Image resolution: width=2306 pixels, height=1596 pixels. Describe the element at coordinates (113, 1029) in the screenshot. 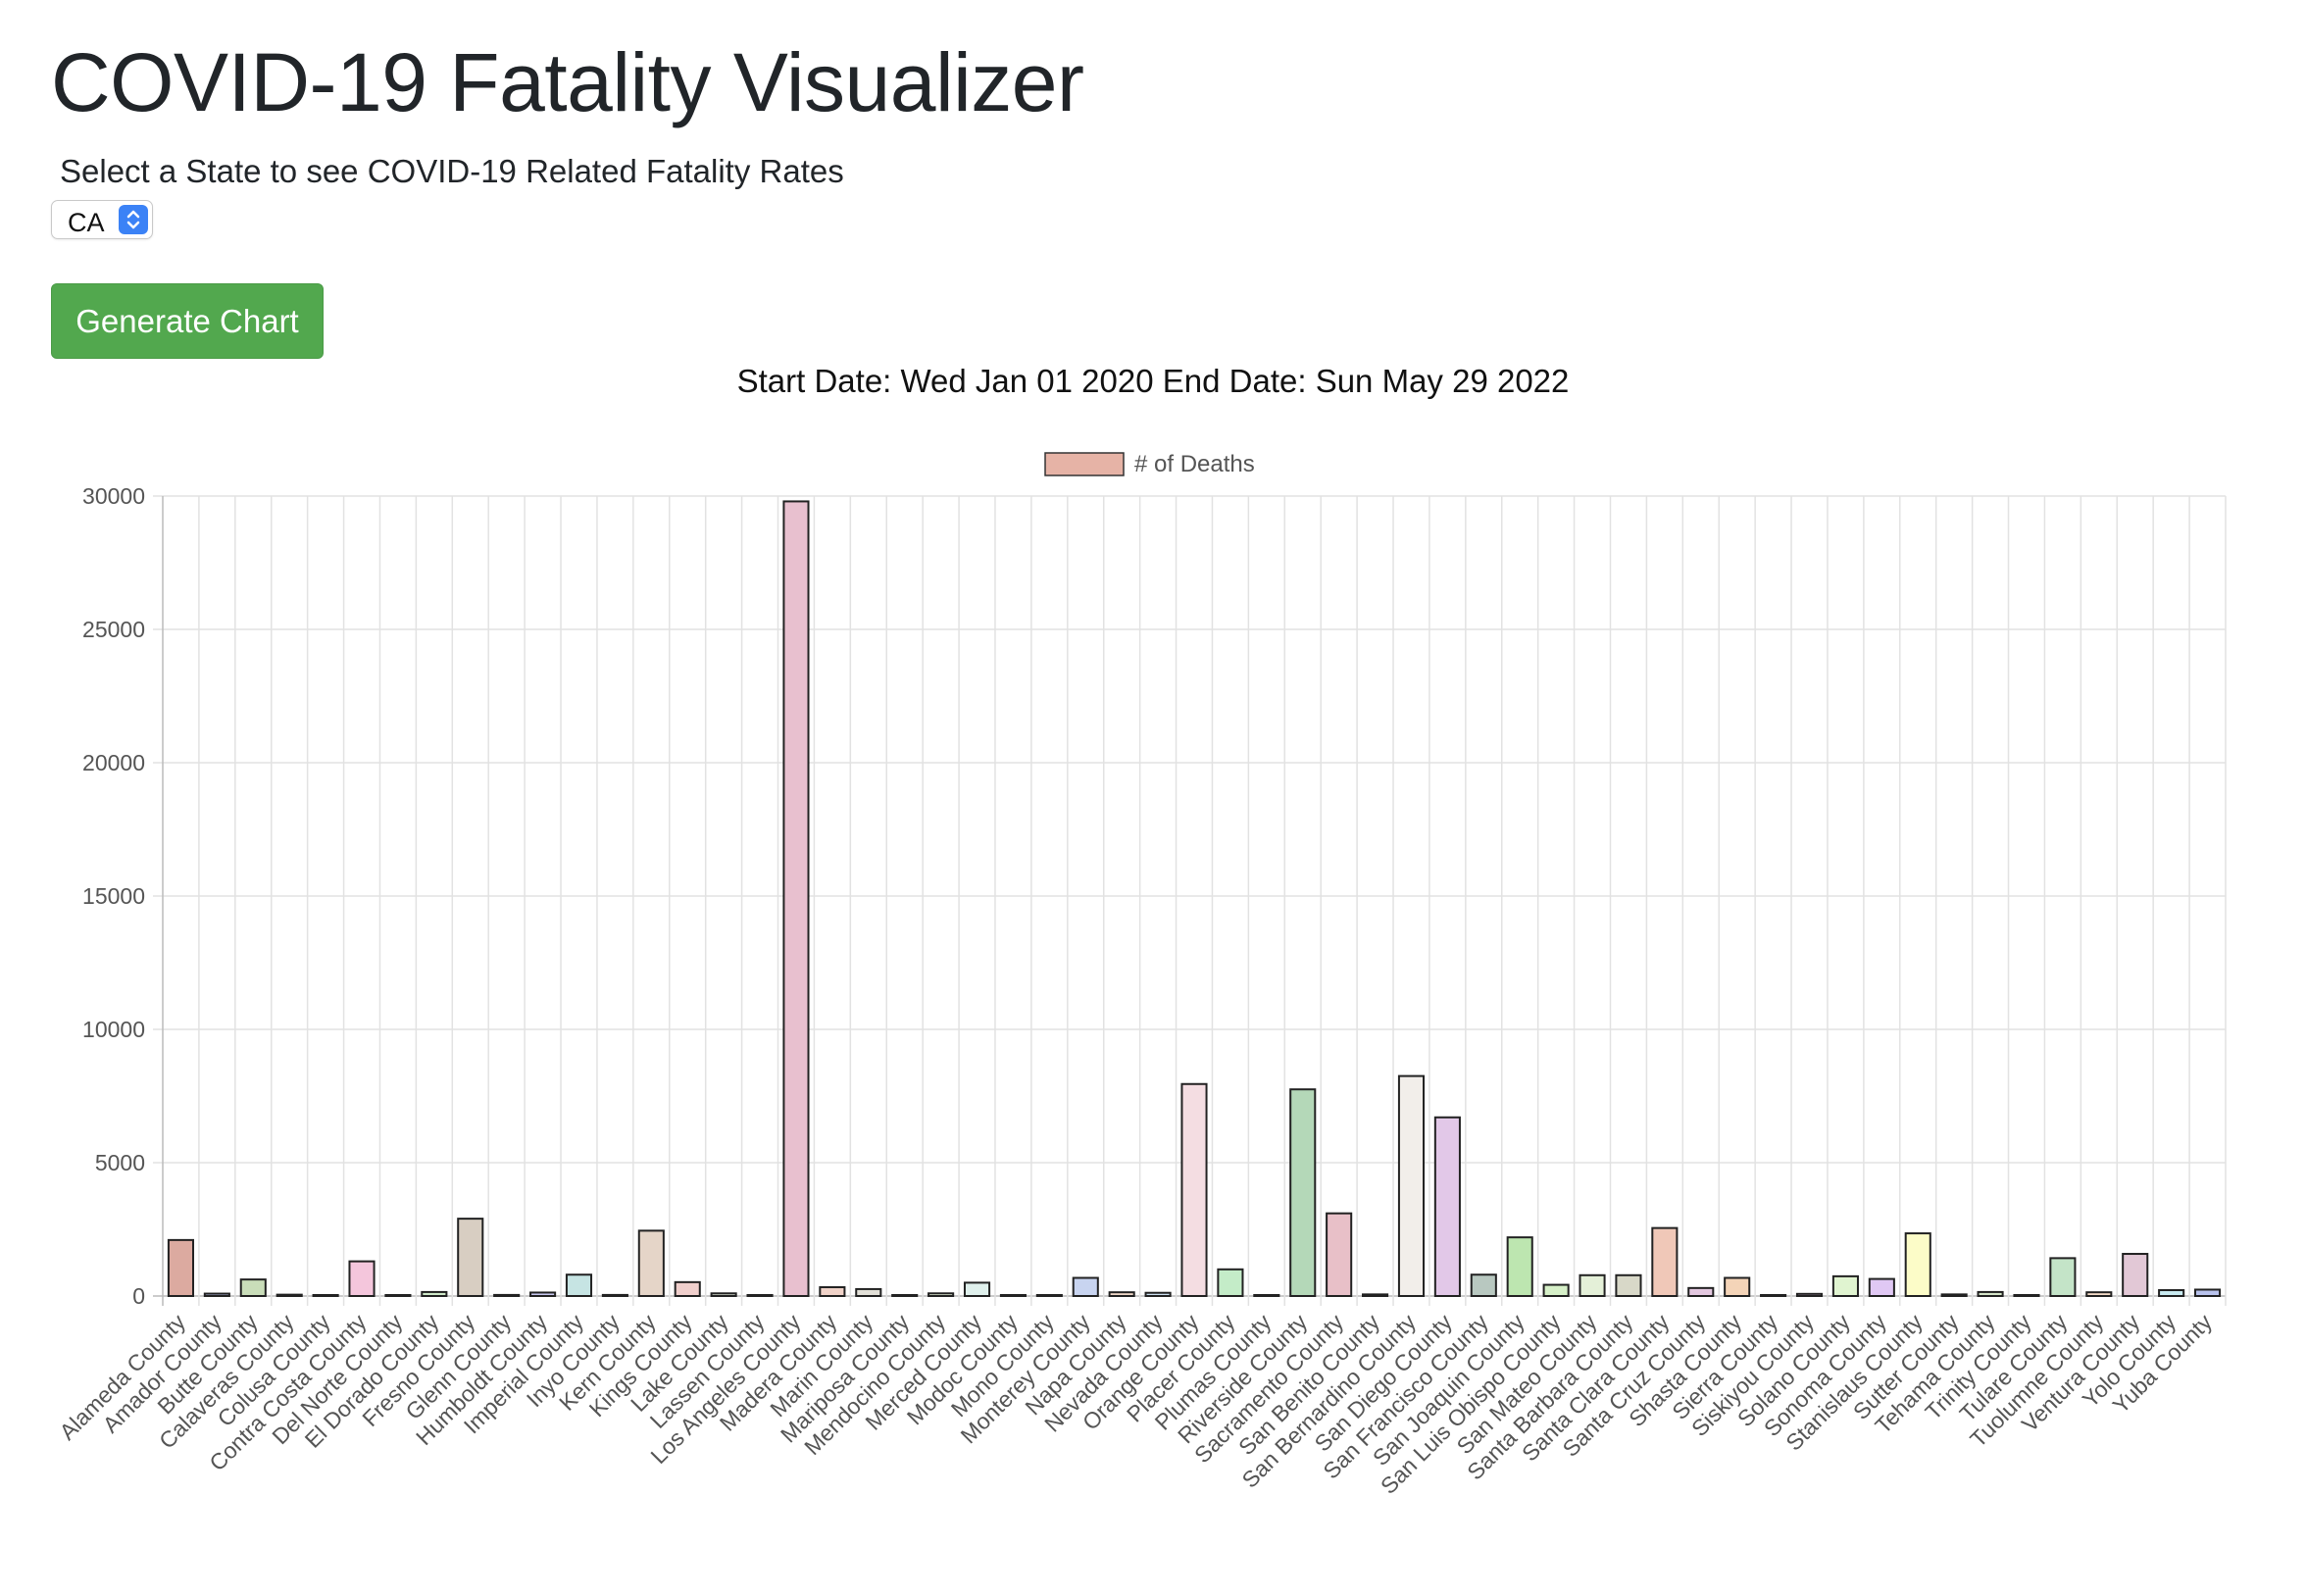

I see `y-tick-label: 10000` at that location.